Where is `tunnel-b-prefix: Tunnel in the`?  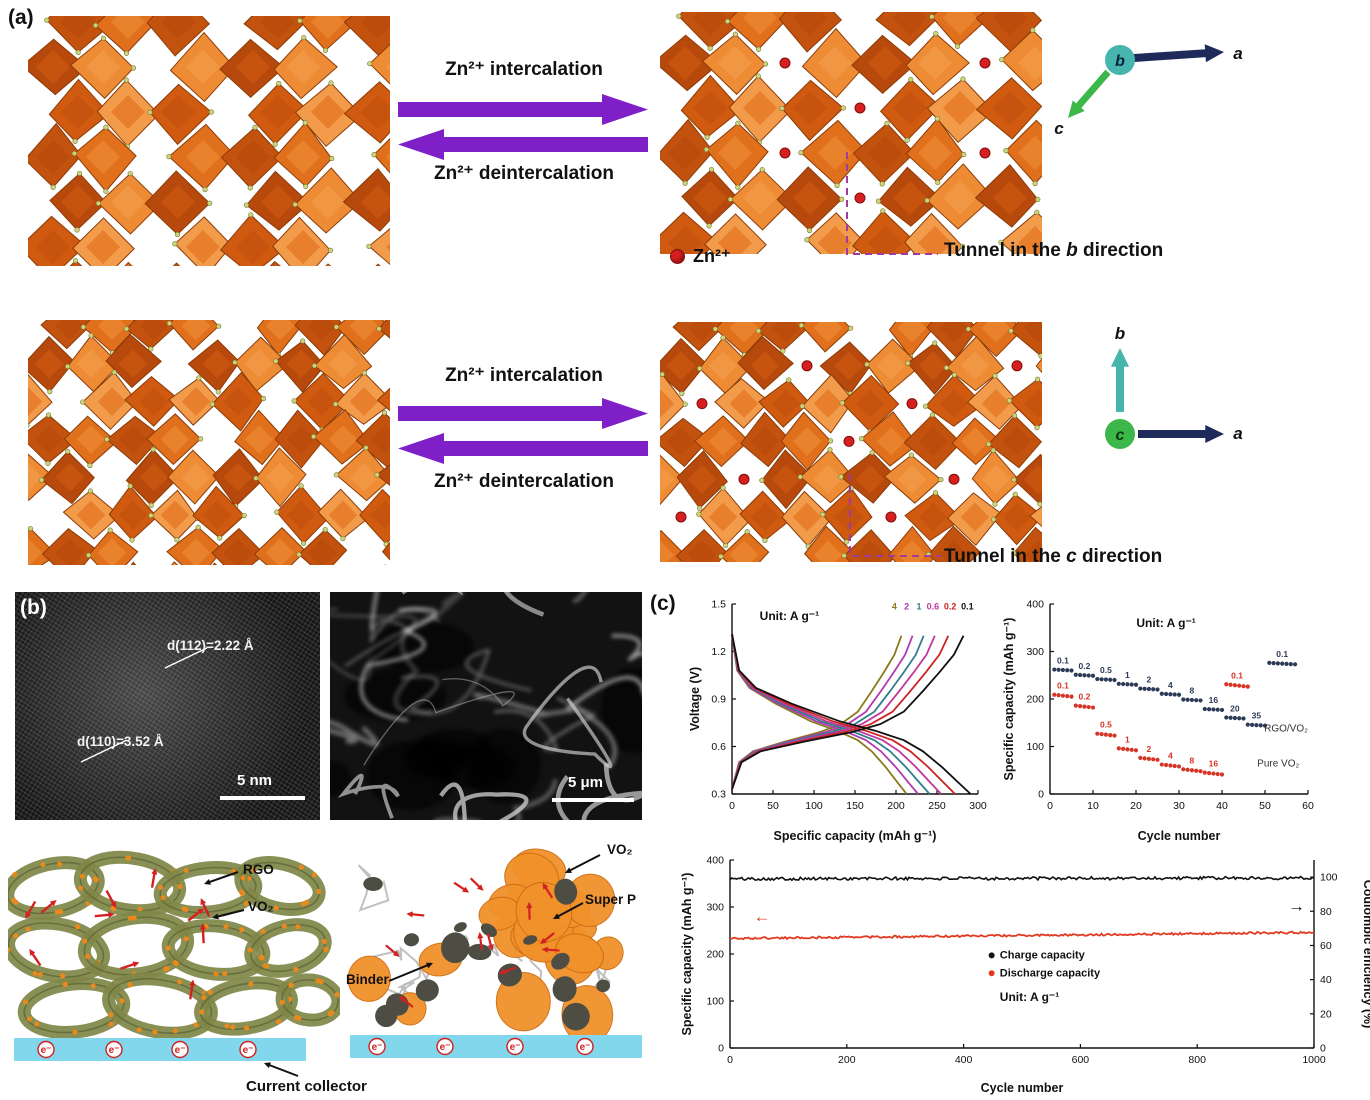 tunnel-b-prefix: Tunnel in the is located at coordinates (1005, 250).